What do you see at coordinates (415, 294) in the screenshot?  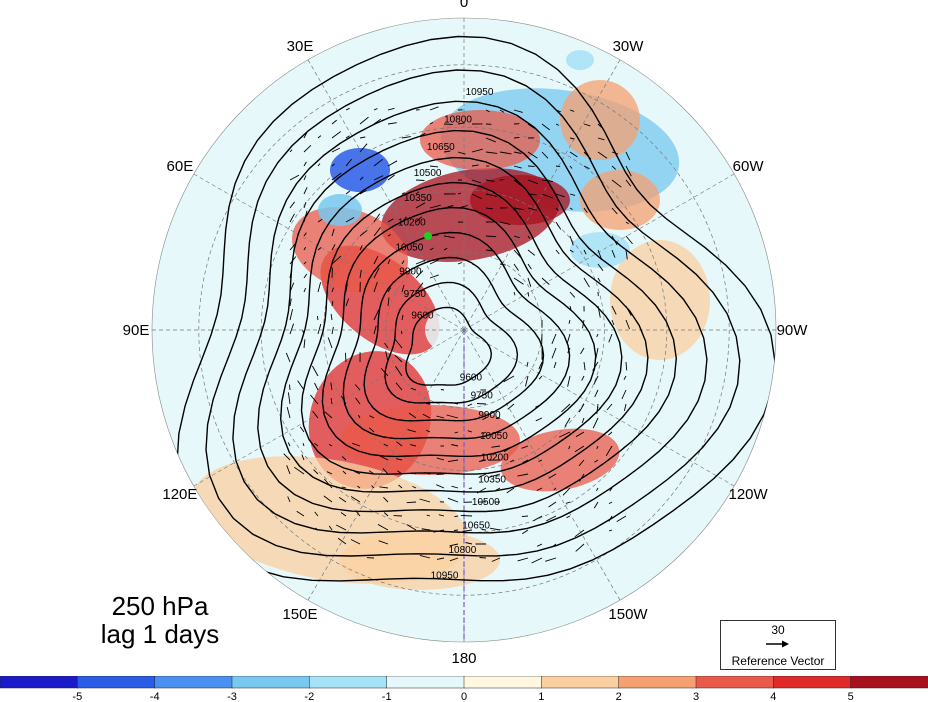 I see `contour-value-label: 9750` at bounding box center [415, 294].